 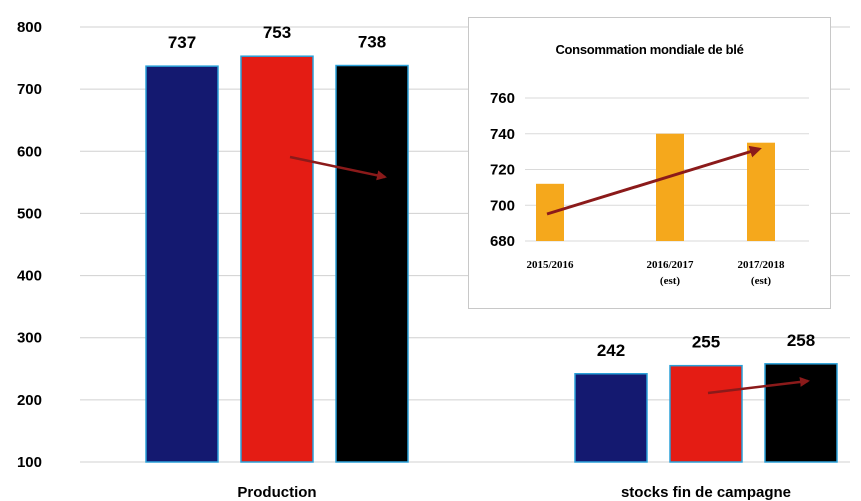 I want to click on inset-y-tick-label: 740, so click(x=502, y=134).